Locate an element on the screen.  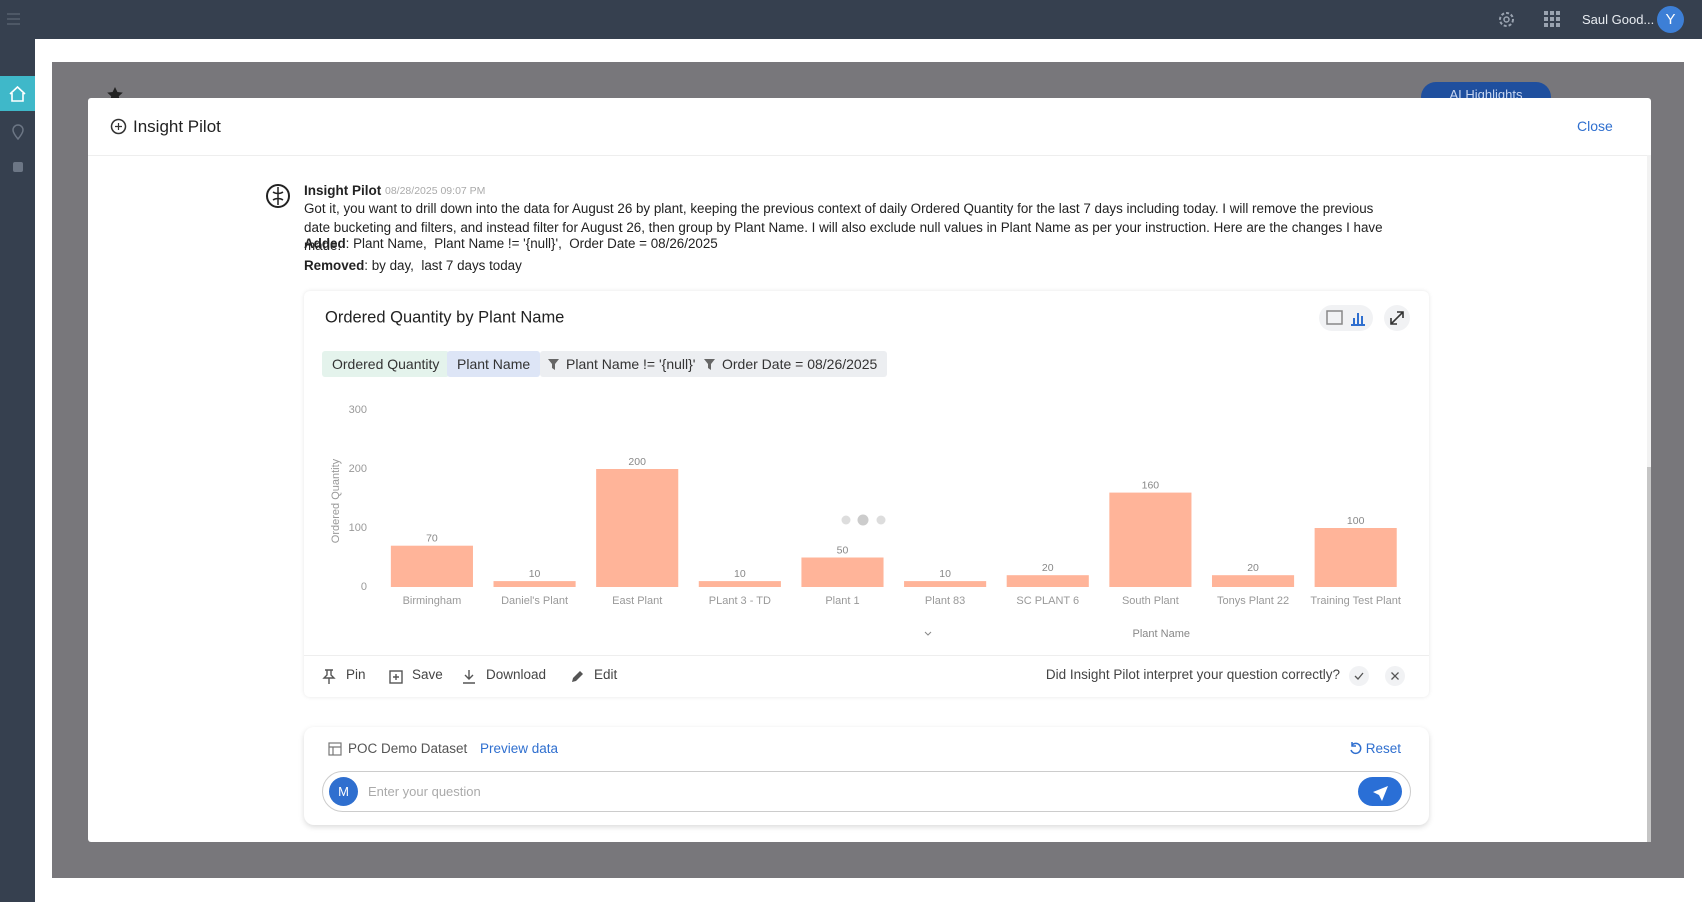
user-avatar: M is located at coordinates (343, 791).